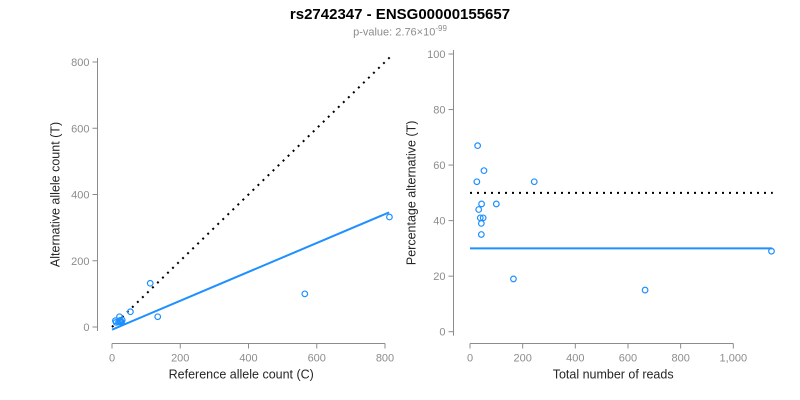 The width and height of the screenshot is (800, 400). What do you see at coordinates (56, 194) in the screenshot?
I see `y-axis-label: Alternative allele count (T)` at bounding box center [56, 194].